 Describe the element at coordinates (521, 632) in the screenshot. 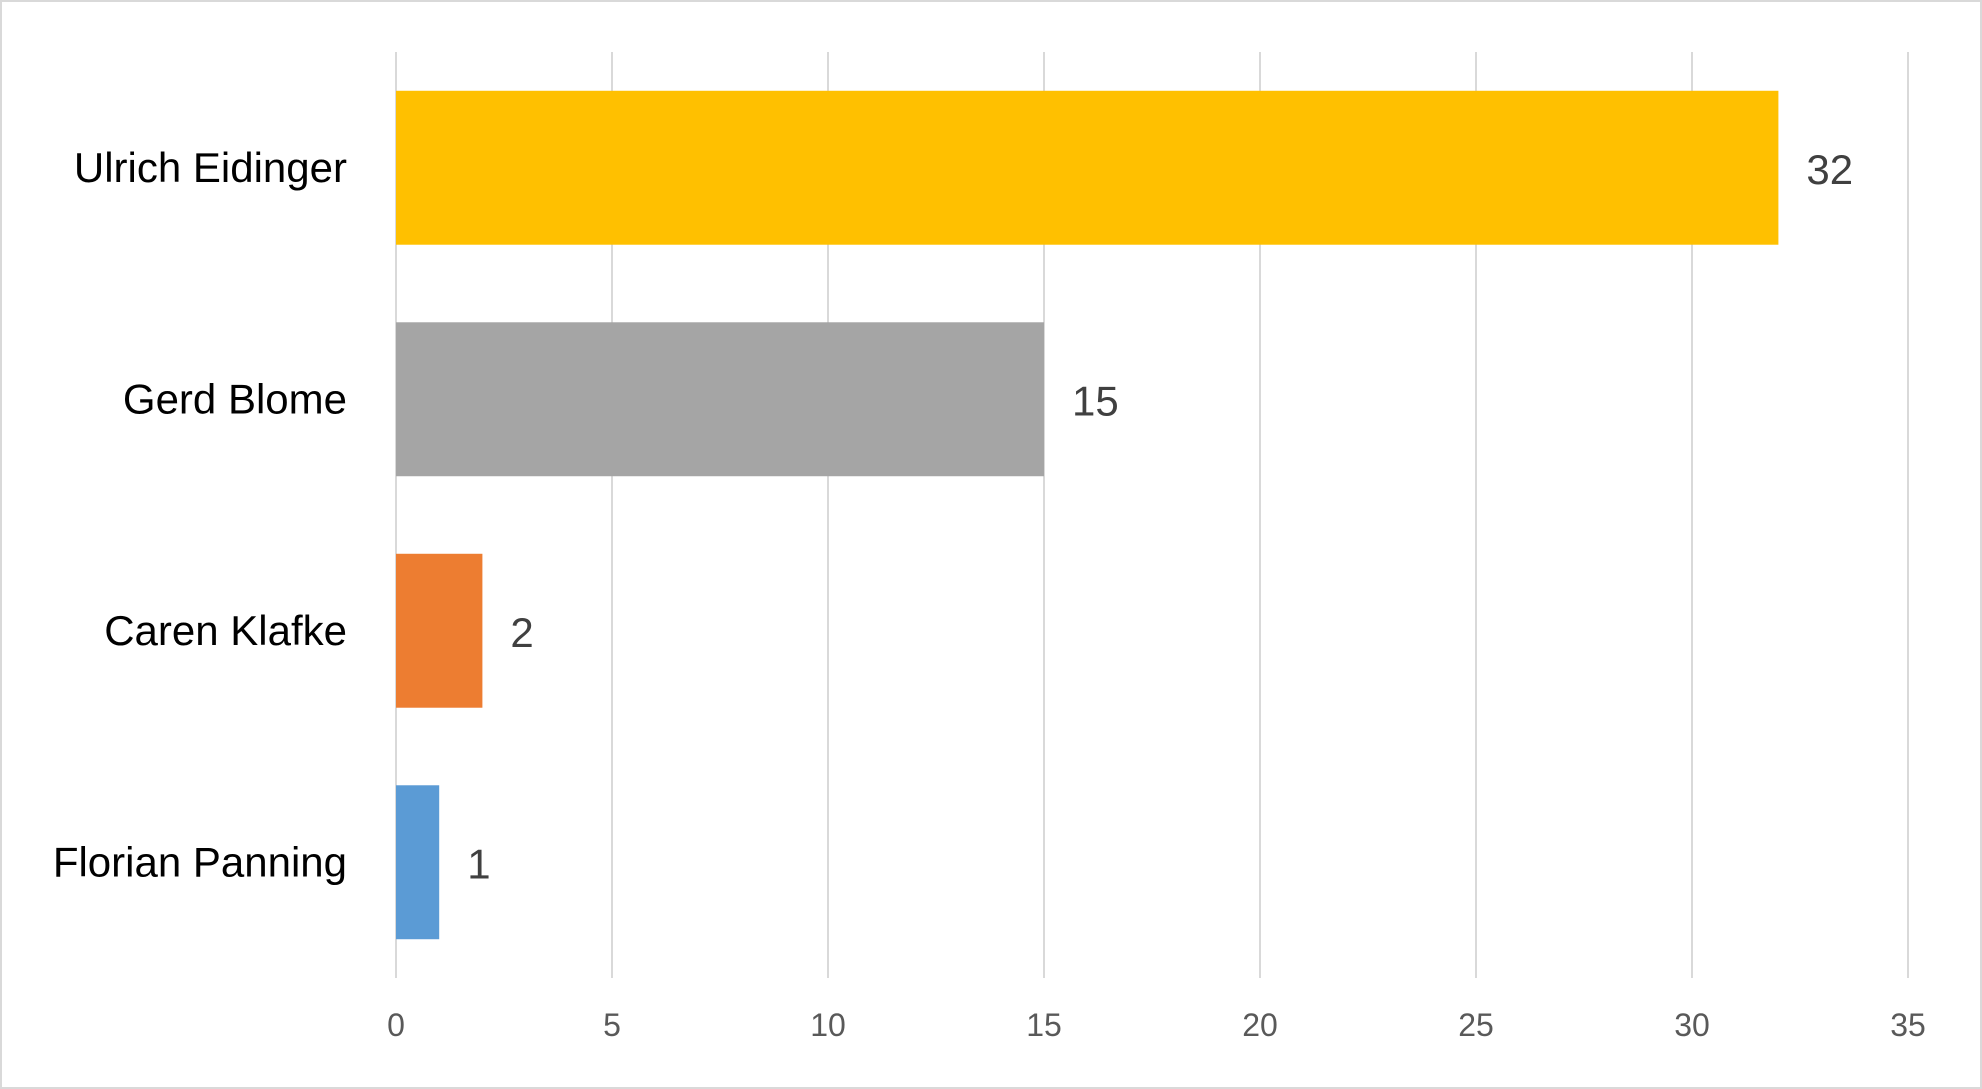

I see `data-label: 2` at that location.